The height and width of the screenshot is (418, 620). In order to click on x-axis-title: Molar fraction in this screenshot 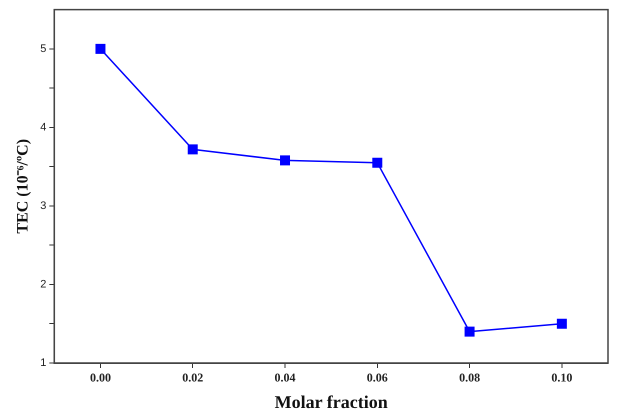, I will do `click(331, 402)`.